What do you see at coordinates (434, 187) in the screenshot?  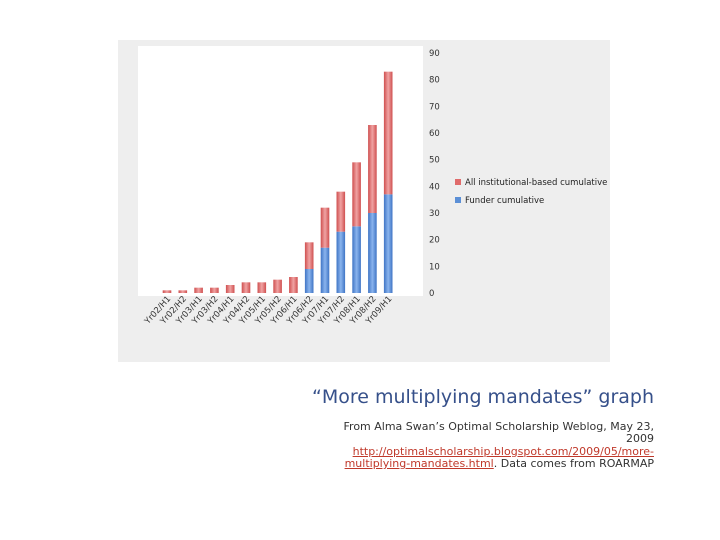 I see `y-tick-40: 40` at bounding box center [434, 187].